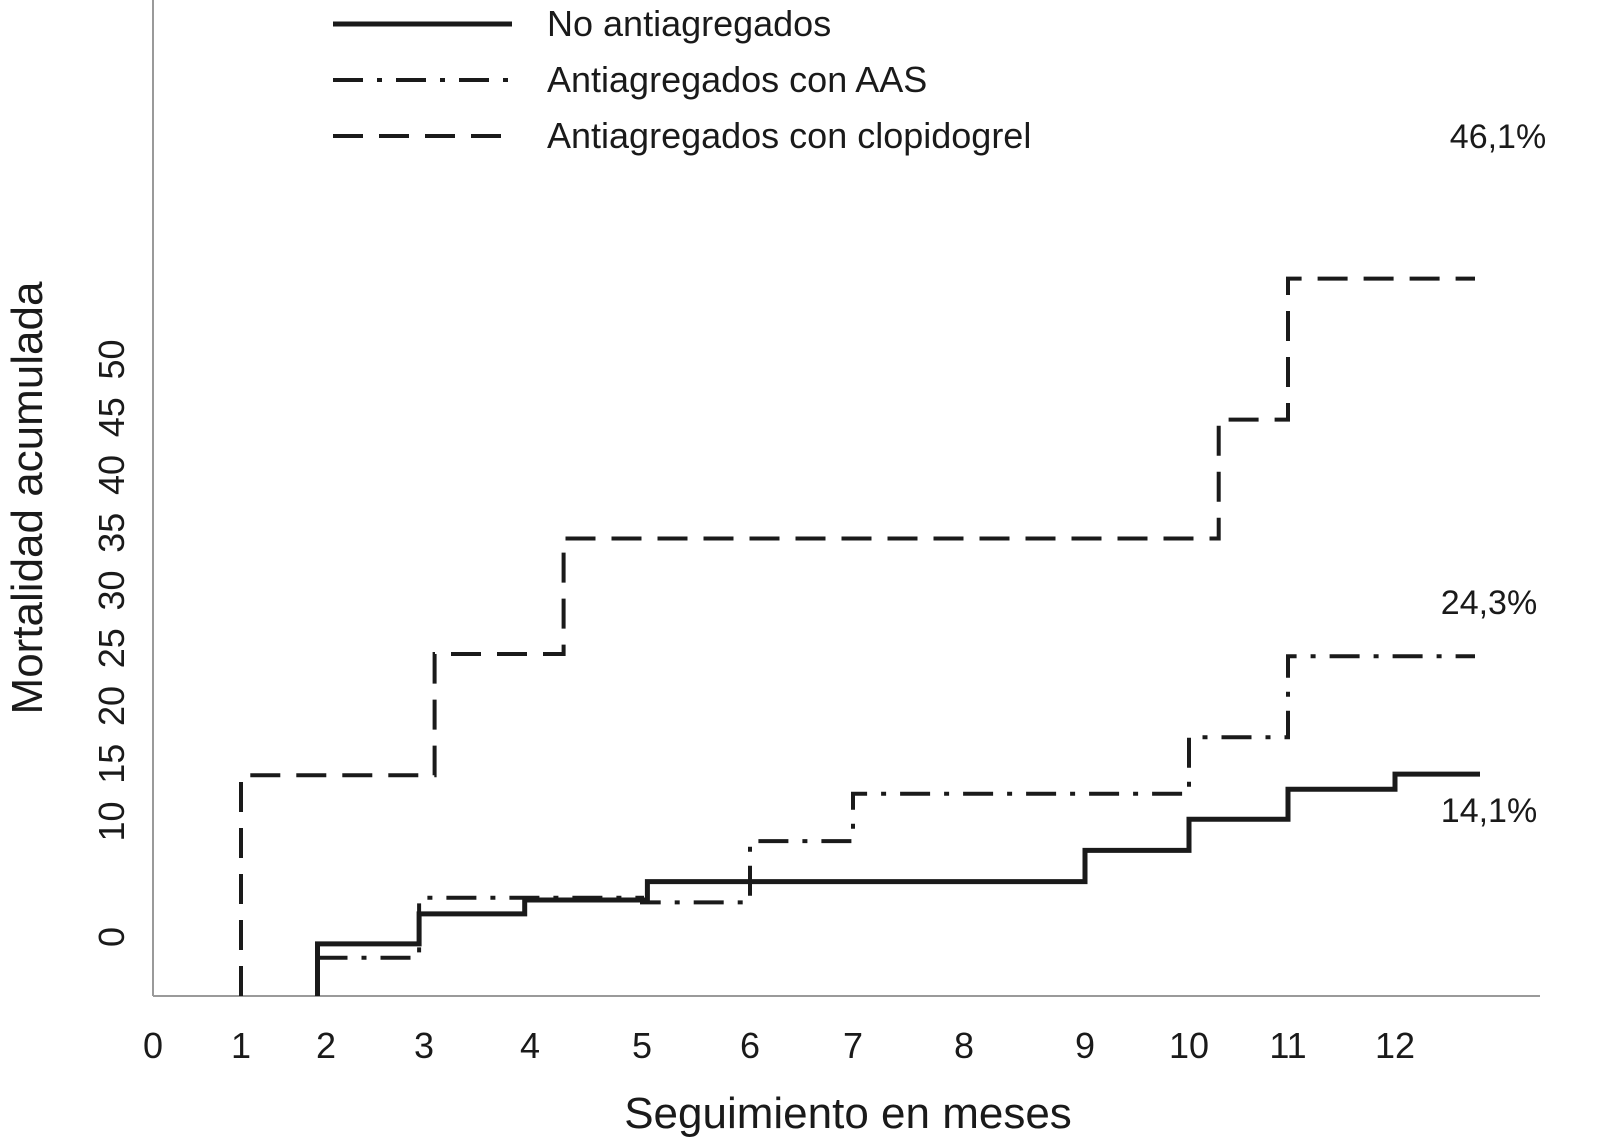 The height and width of the screenshot is (1140, 1617). Describe the element at coordinates (111, 359) in the screenshot. I see `y-tick-label: 50` at that location.